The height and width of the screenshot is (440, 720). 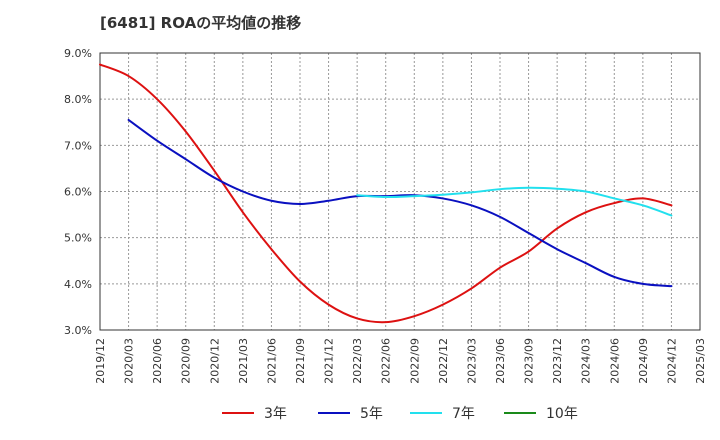 I want to click on x-tick-label: 2022/06, so click(x=386, y=361).